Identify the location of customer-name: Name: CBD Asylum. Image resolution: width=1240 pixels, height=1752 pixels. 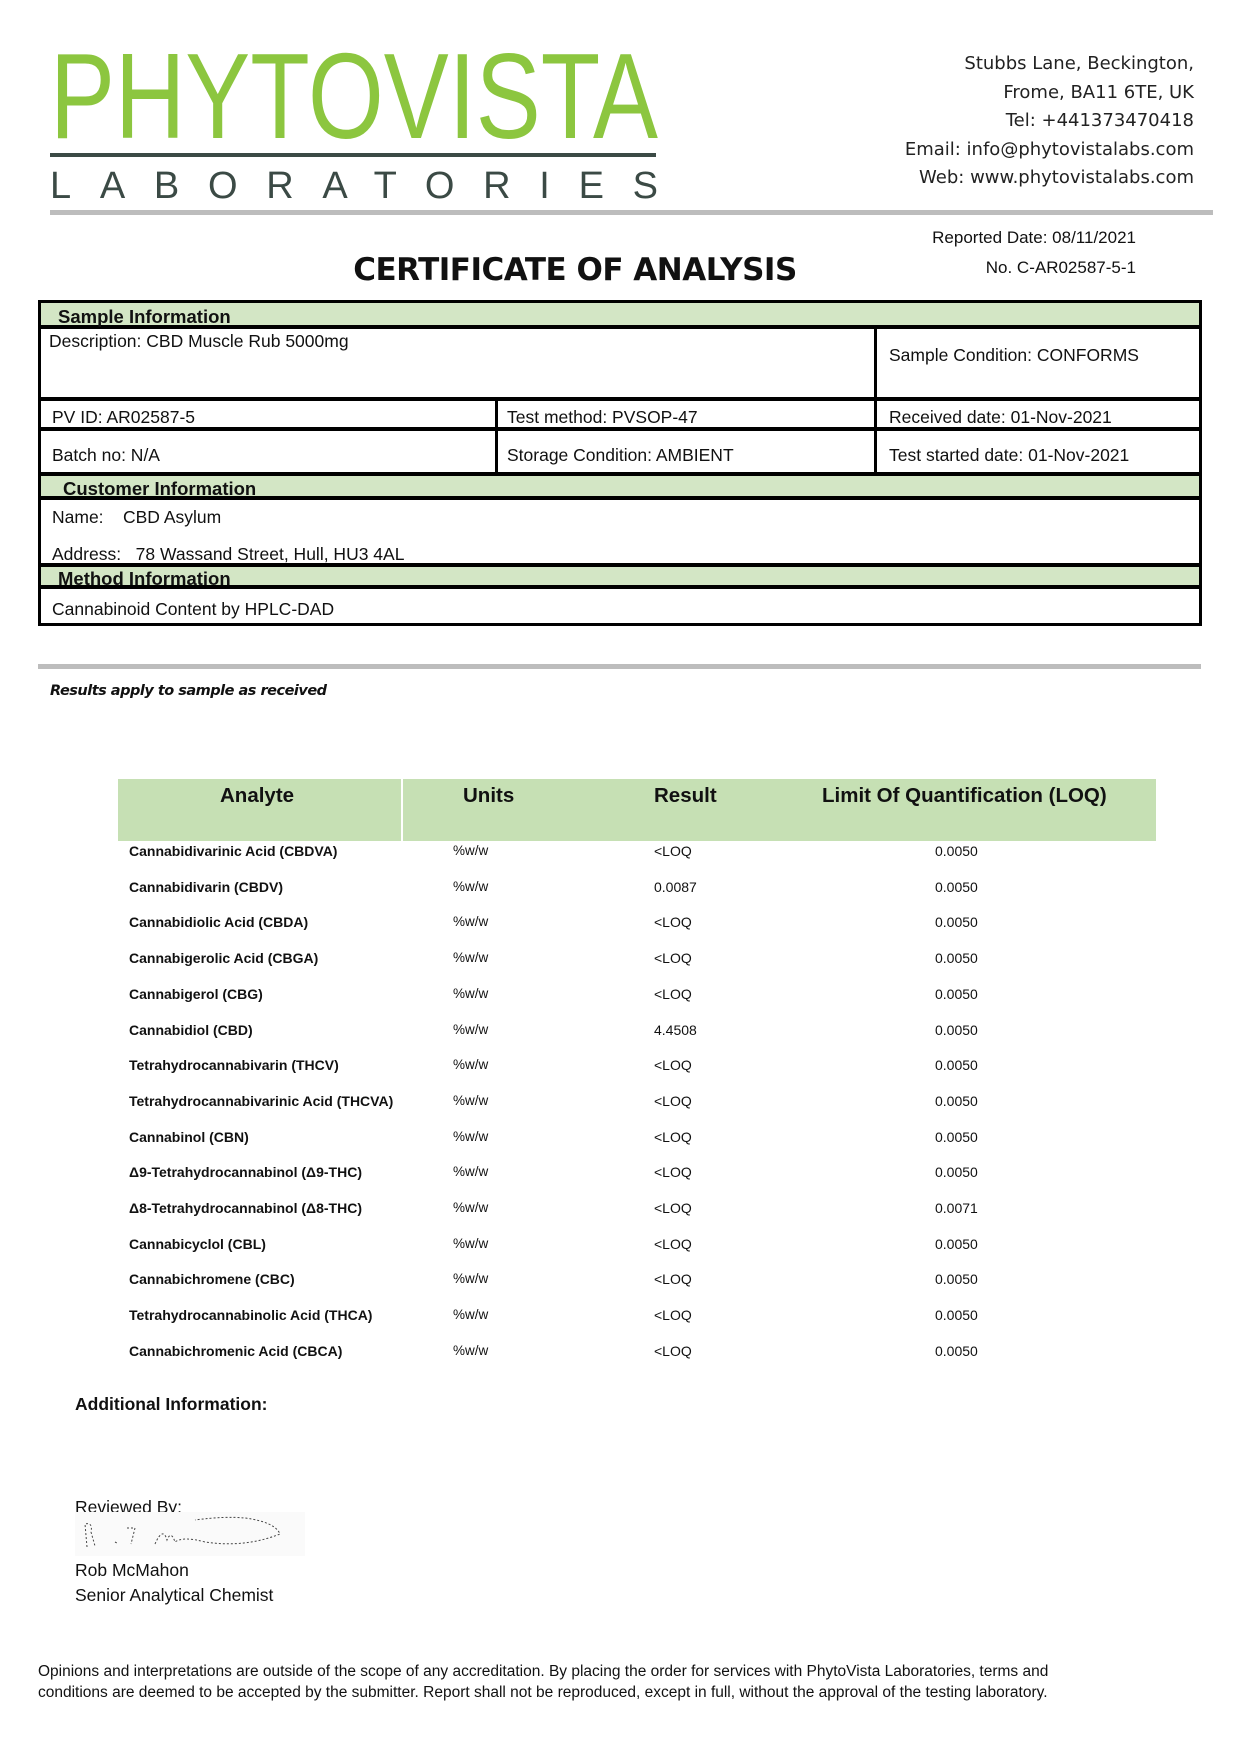
(132, 517).